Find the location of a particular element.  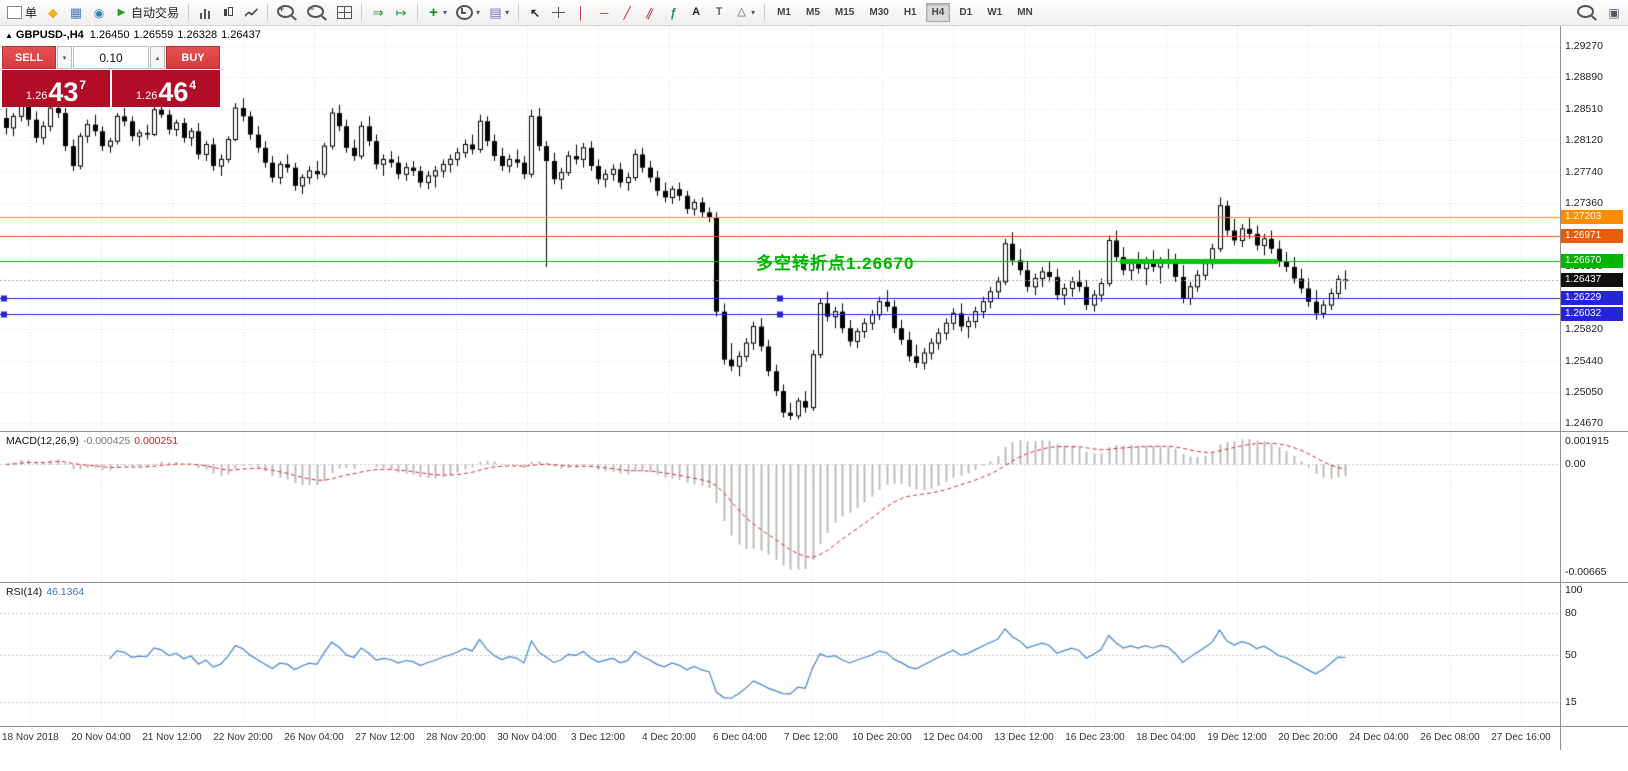

macd-axis-label: -0.00665 is located at coordinates (1586, 572).